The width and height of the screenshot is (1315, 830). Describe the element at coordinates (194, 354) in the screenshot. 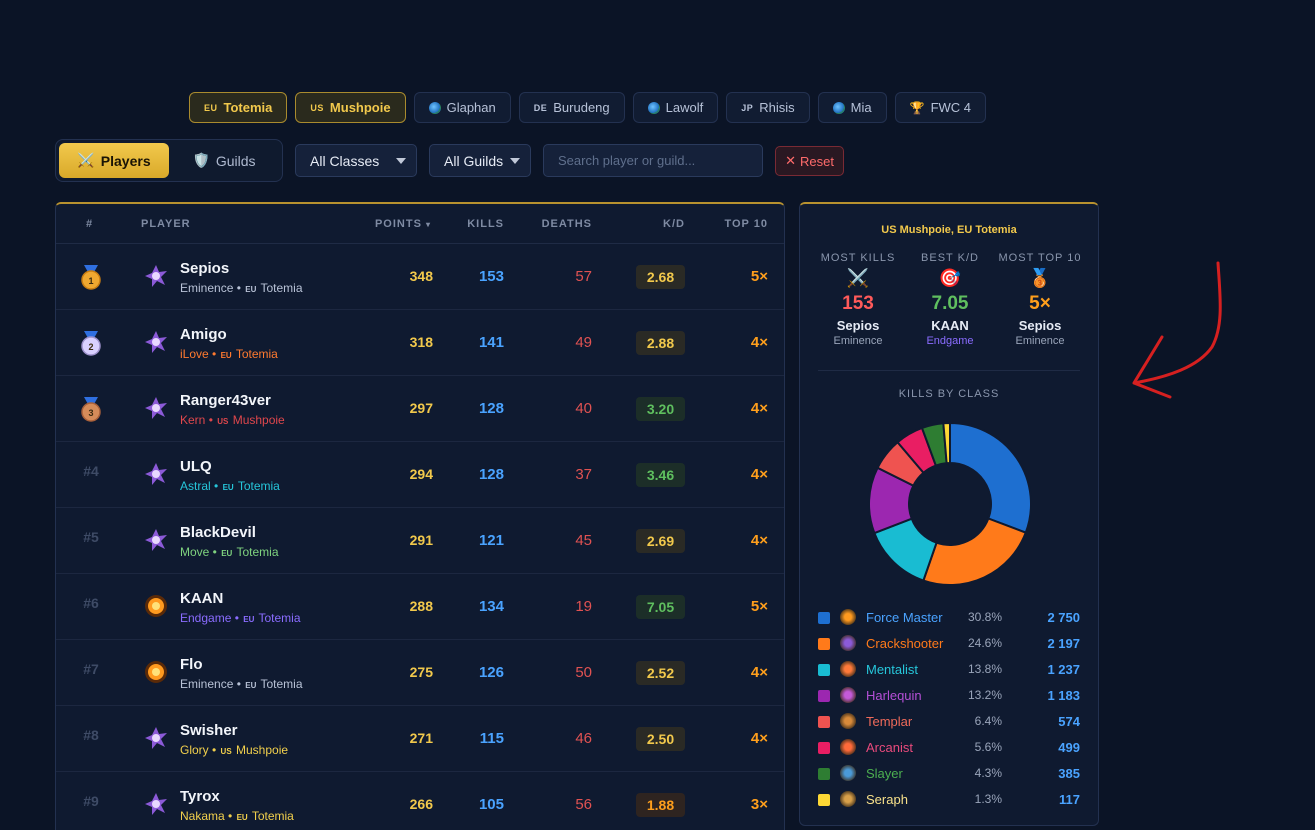

I see `guild-name: iLove` at that location.